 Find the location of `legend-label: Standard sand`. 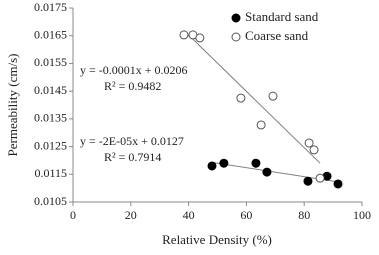

legend-label: Standard sand is located at coordinates (282, 16).